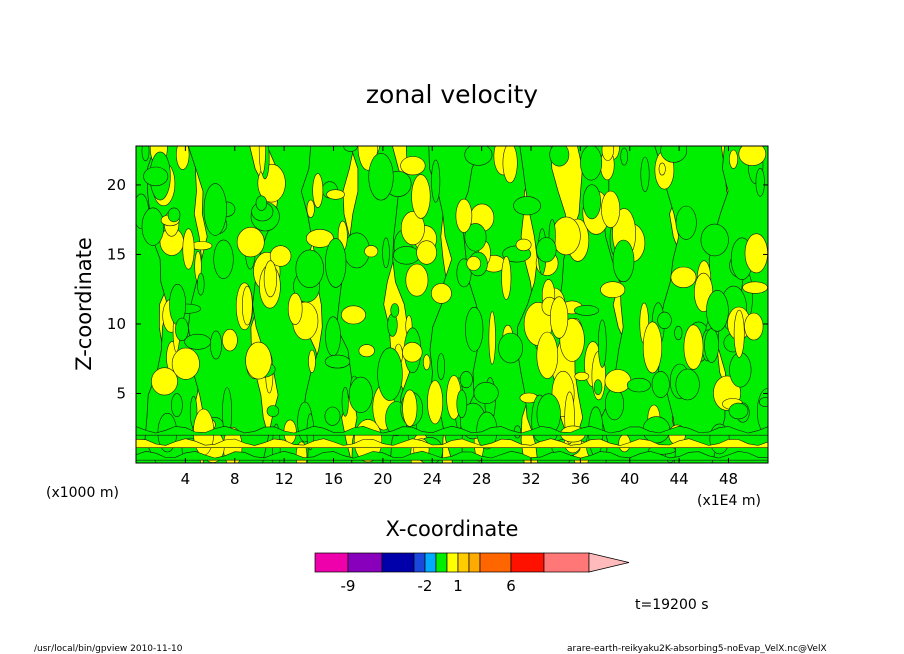 The width and height of the screenshot is (904, 654). Describe the element at coordinates (235, 479) in the screenshot. I see `x-tick-label: 8` at that location.